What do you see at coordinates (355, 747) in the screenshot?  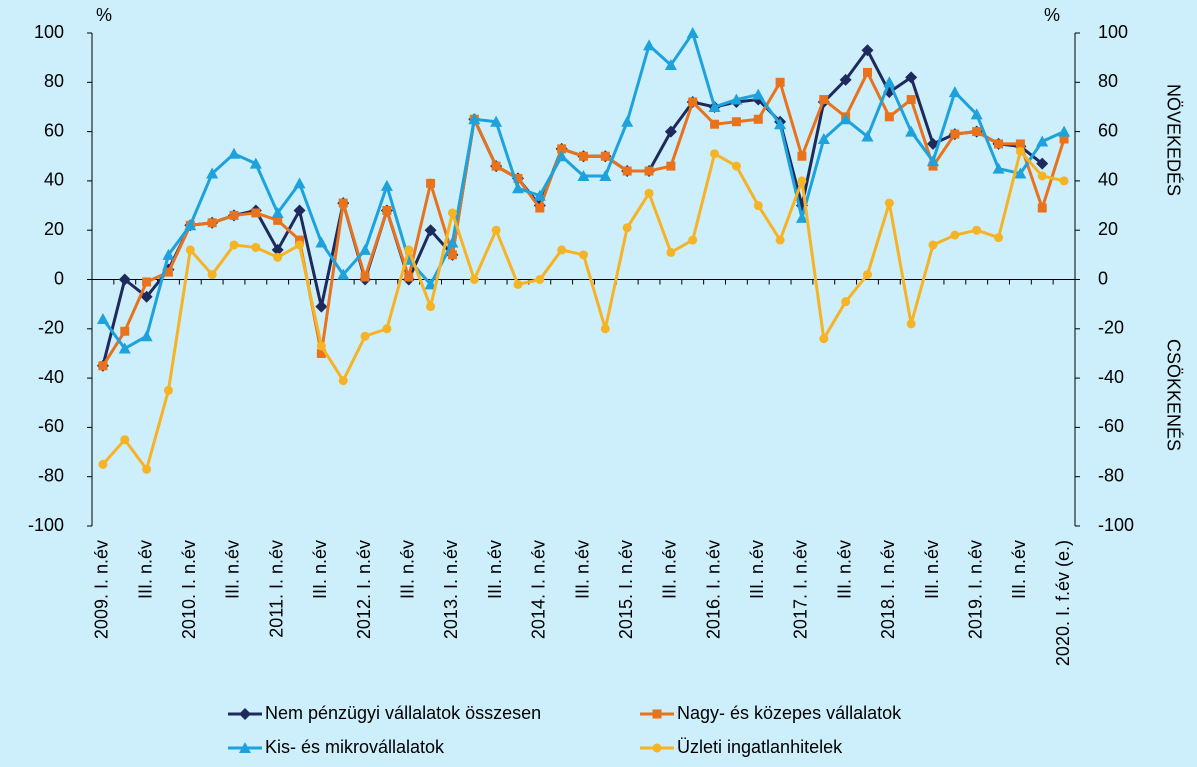 I see `legend-label: Kis- és mikrovállalatok` at bounding box center [355, 747].